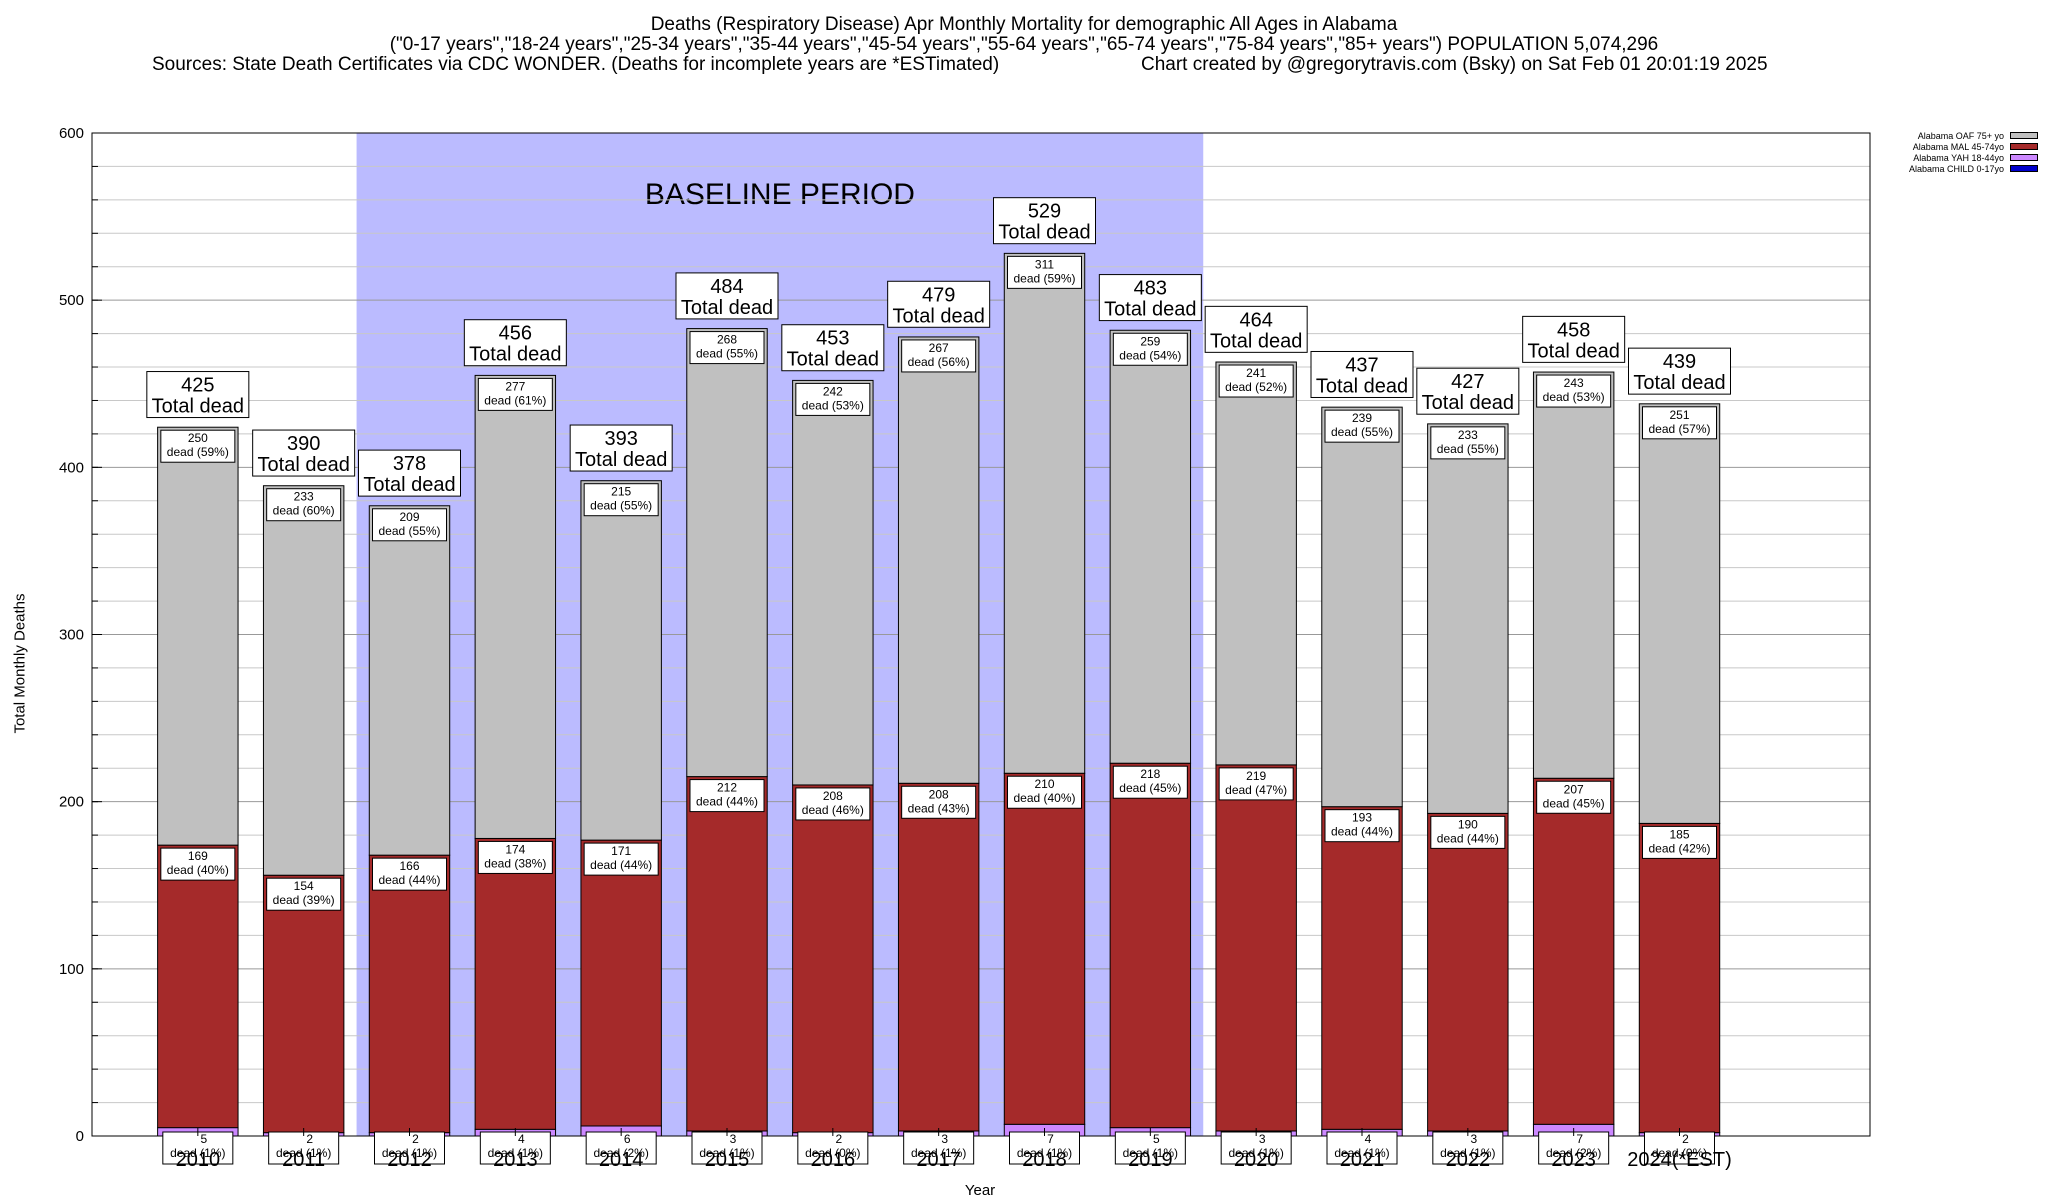  Describe the element at coordinates (939, 808) in the screenshot. I see `mal-label-percent: dead (43%)` at that location.